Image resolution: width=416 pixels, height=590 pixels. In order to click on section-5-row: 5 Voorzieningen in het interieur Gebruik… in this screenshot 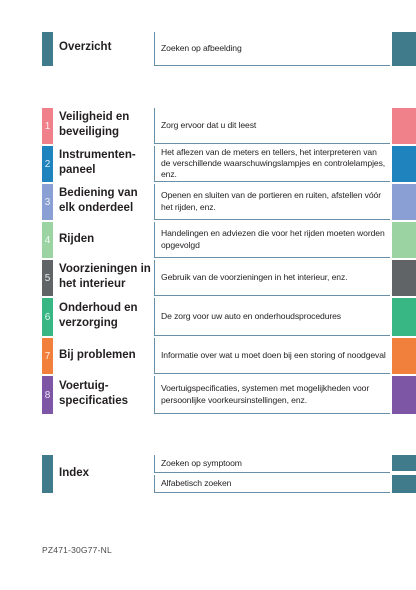, I will do `click(208, 278)`.